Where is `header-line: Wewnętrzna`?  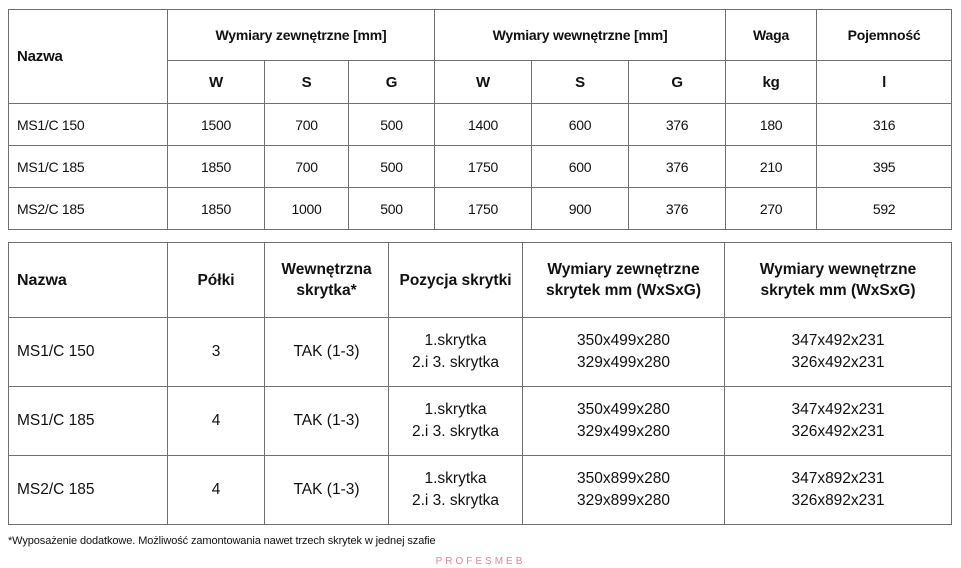 header-line: Wewnętrzna is located at coordinates (326, 269).